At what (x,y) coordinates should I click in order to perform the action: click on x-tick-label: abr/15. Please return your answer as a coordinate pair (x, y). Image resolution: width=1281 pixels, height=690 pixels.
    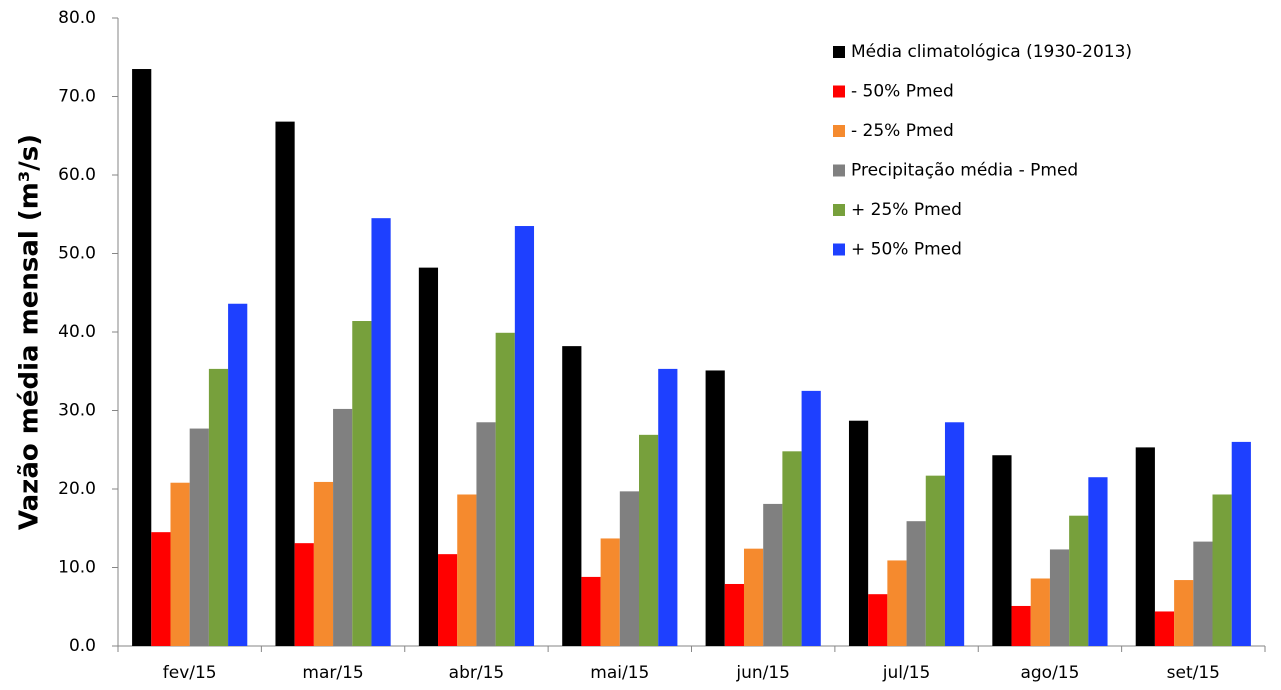
    Looking at the image, I should click on (477, 673).